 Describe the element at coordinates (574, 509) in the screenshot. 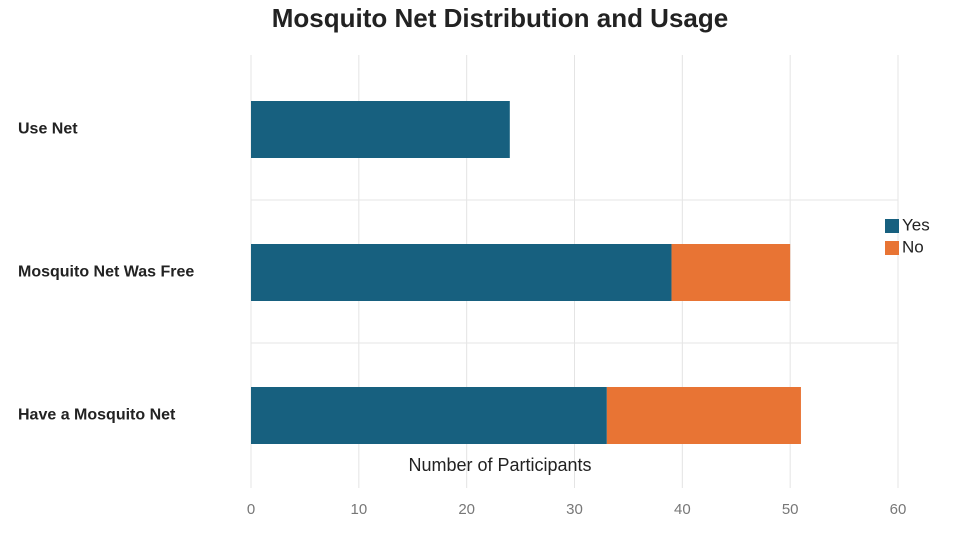

I see `x-tick-label: 30` at that location.